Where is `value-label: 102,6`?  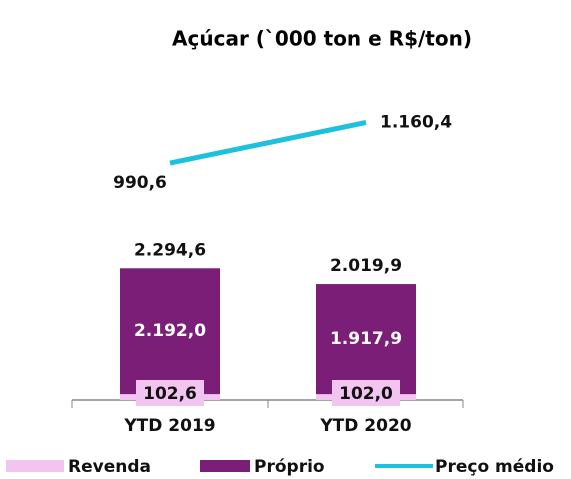 value-label: 102,6 is located at coordinates (170, 394).